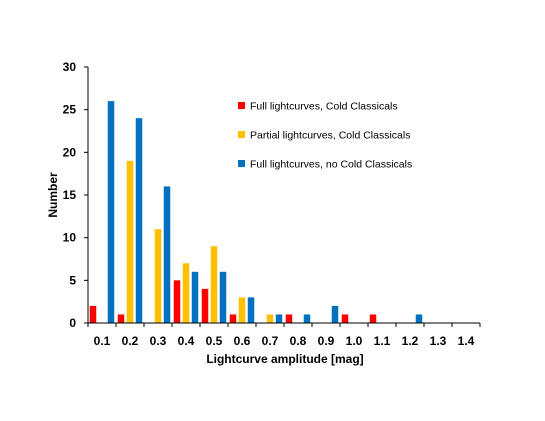 The height and width of the screenshot is (421, 545). Describe the element at coordinates (324, 107) in the screenshot. I see `legend-label: Full lightcurves, Cold Classicals` at that location.